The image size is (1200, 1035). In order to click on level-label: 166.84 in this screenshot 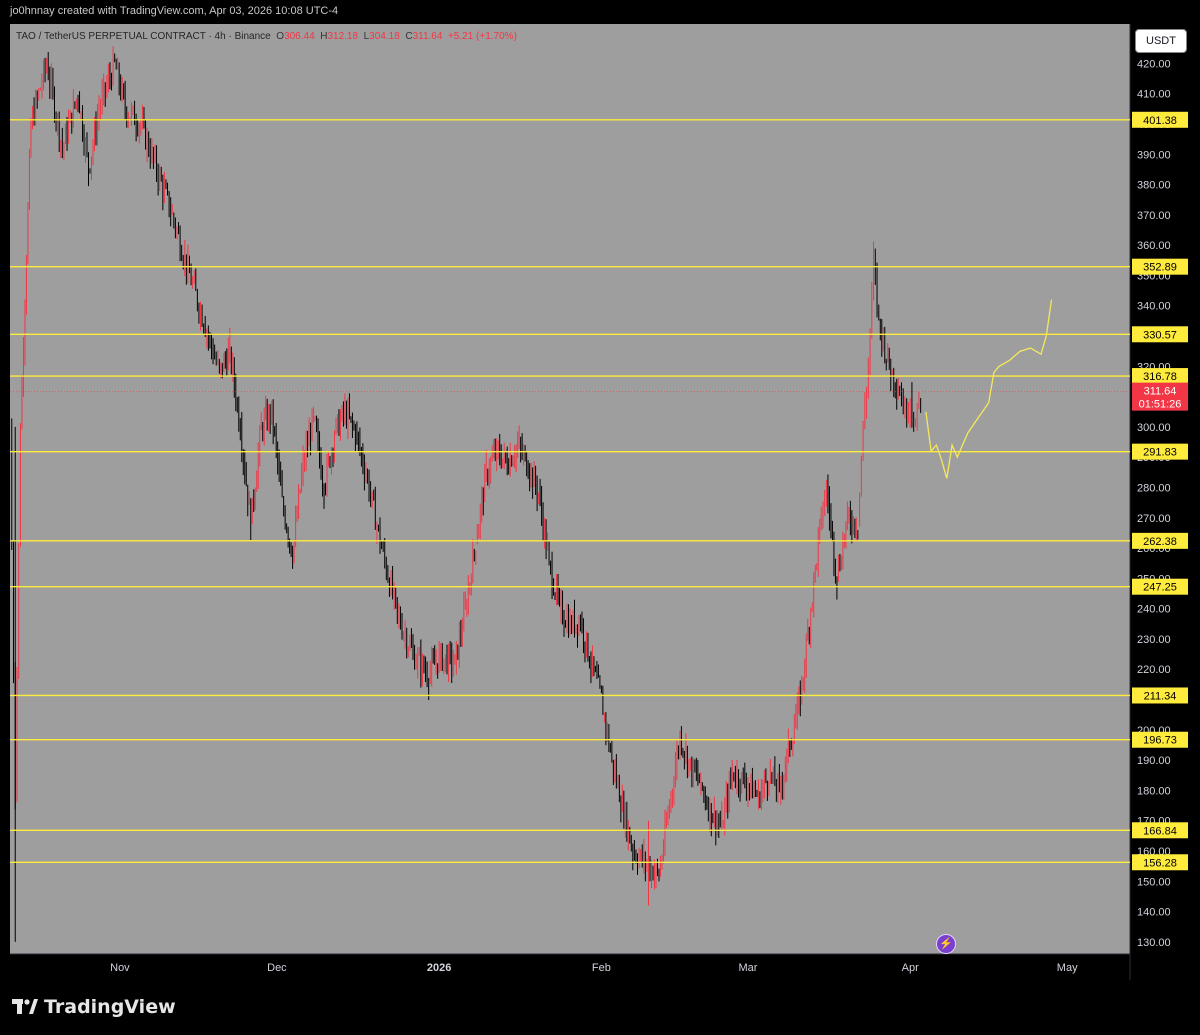, I will do `click(1160, 831)`.